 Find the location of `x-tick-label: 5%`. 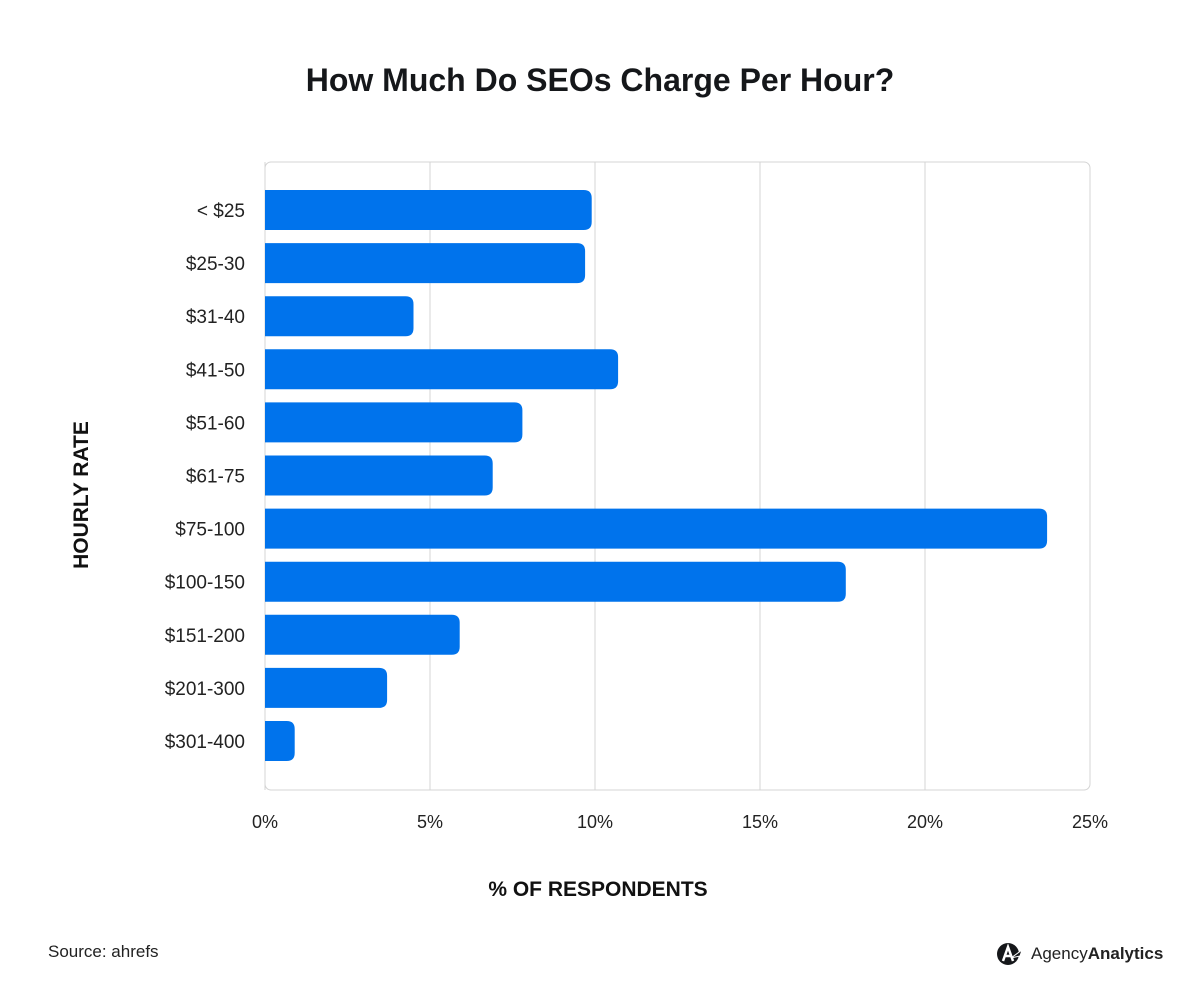

x-tick-label: 5% is located at coordinates (430, 822).